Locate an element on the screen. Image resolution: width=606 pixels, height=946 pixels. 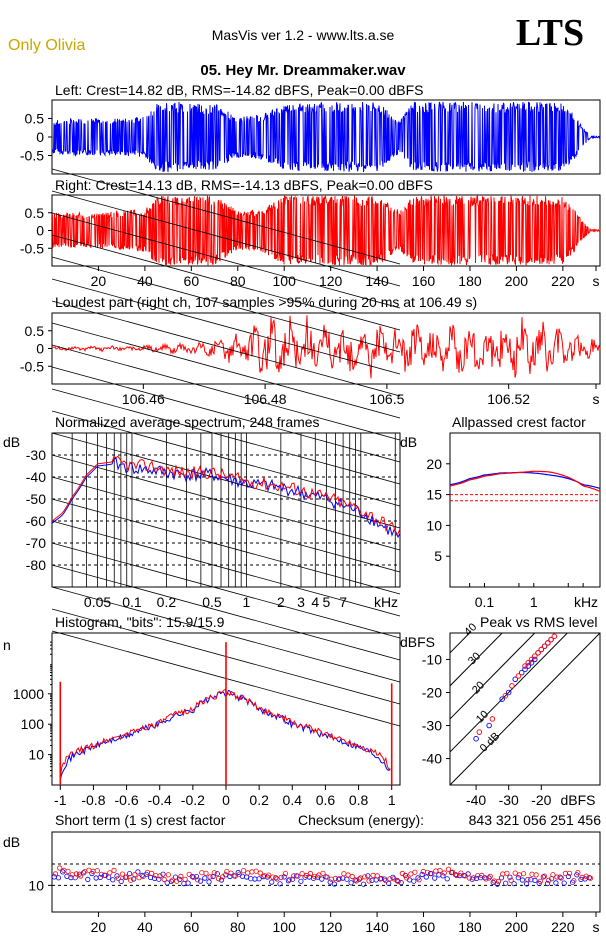
loudest-ytick-label: -0.5 is located at coordinates (32, 366).